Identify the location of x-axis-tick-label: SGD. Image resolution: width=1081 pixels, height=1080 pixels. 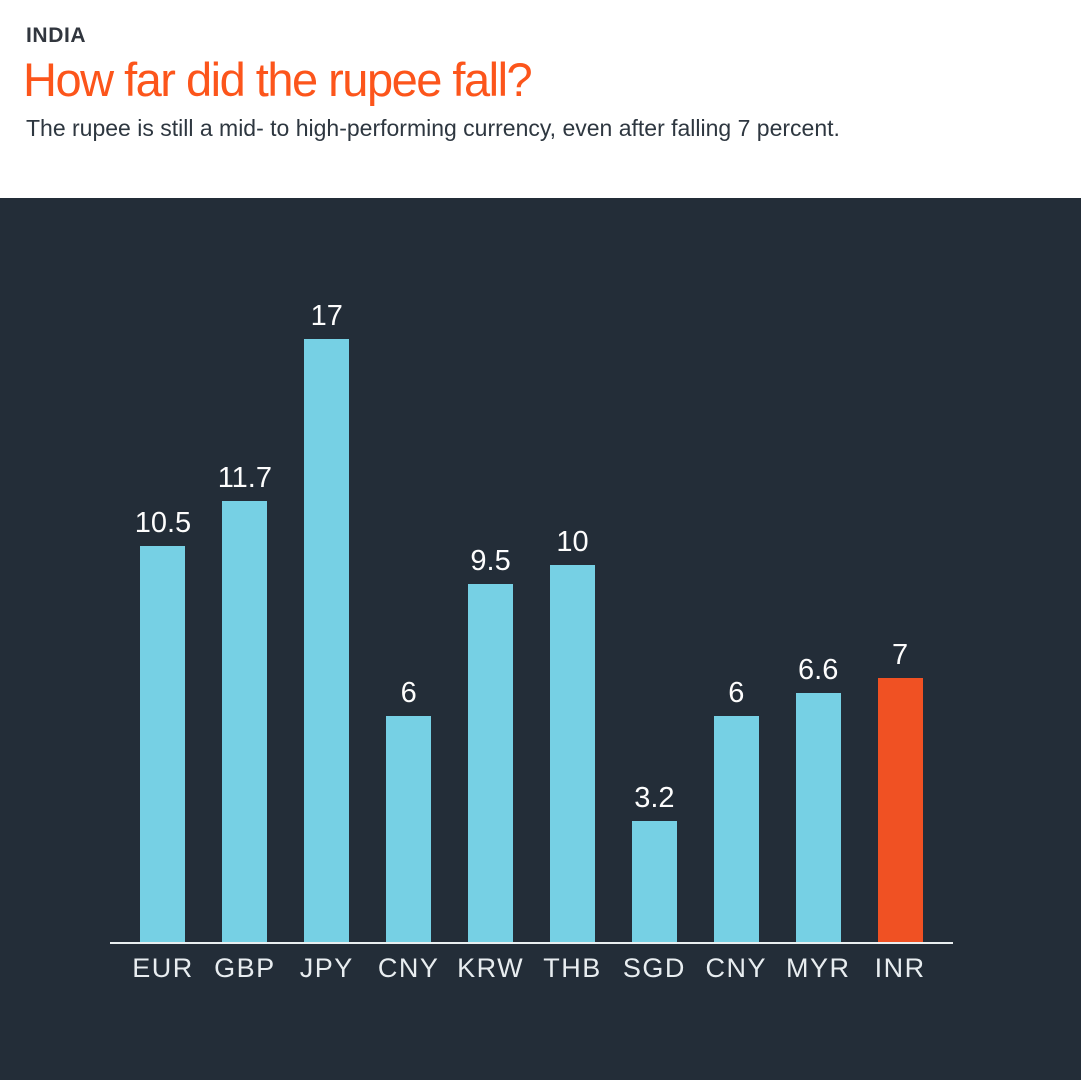
(654, 968).